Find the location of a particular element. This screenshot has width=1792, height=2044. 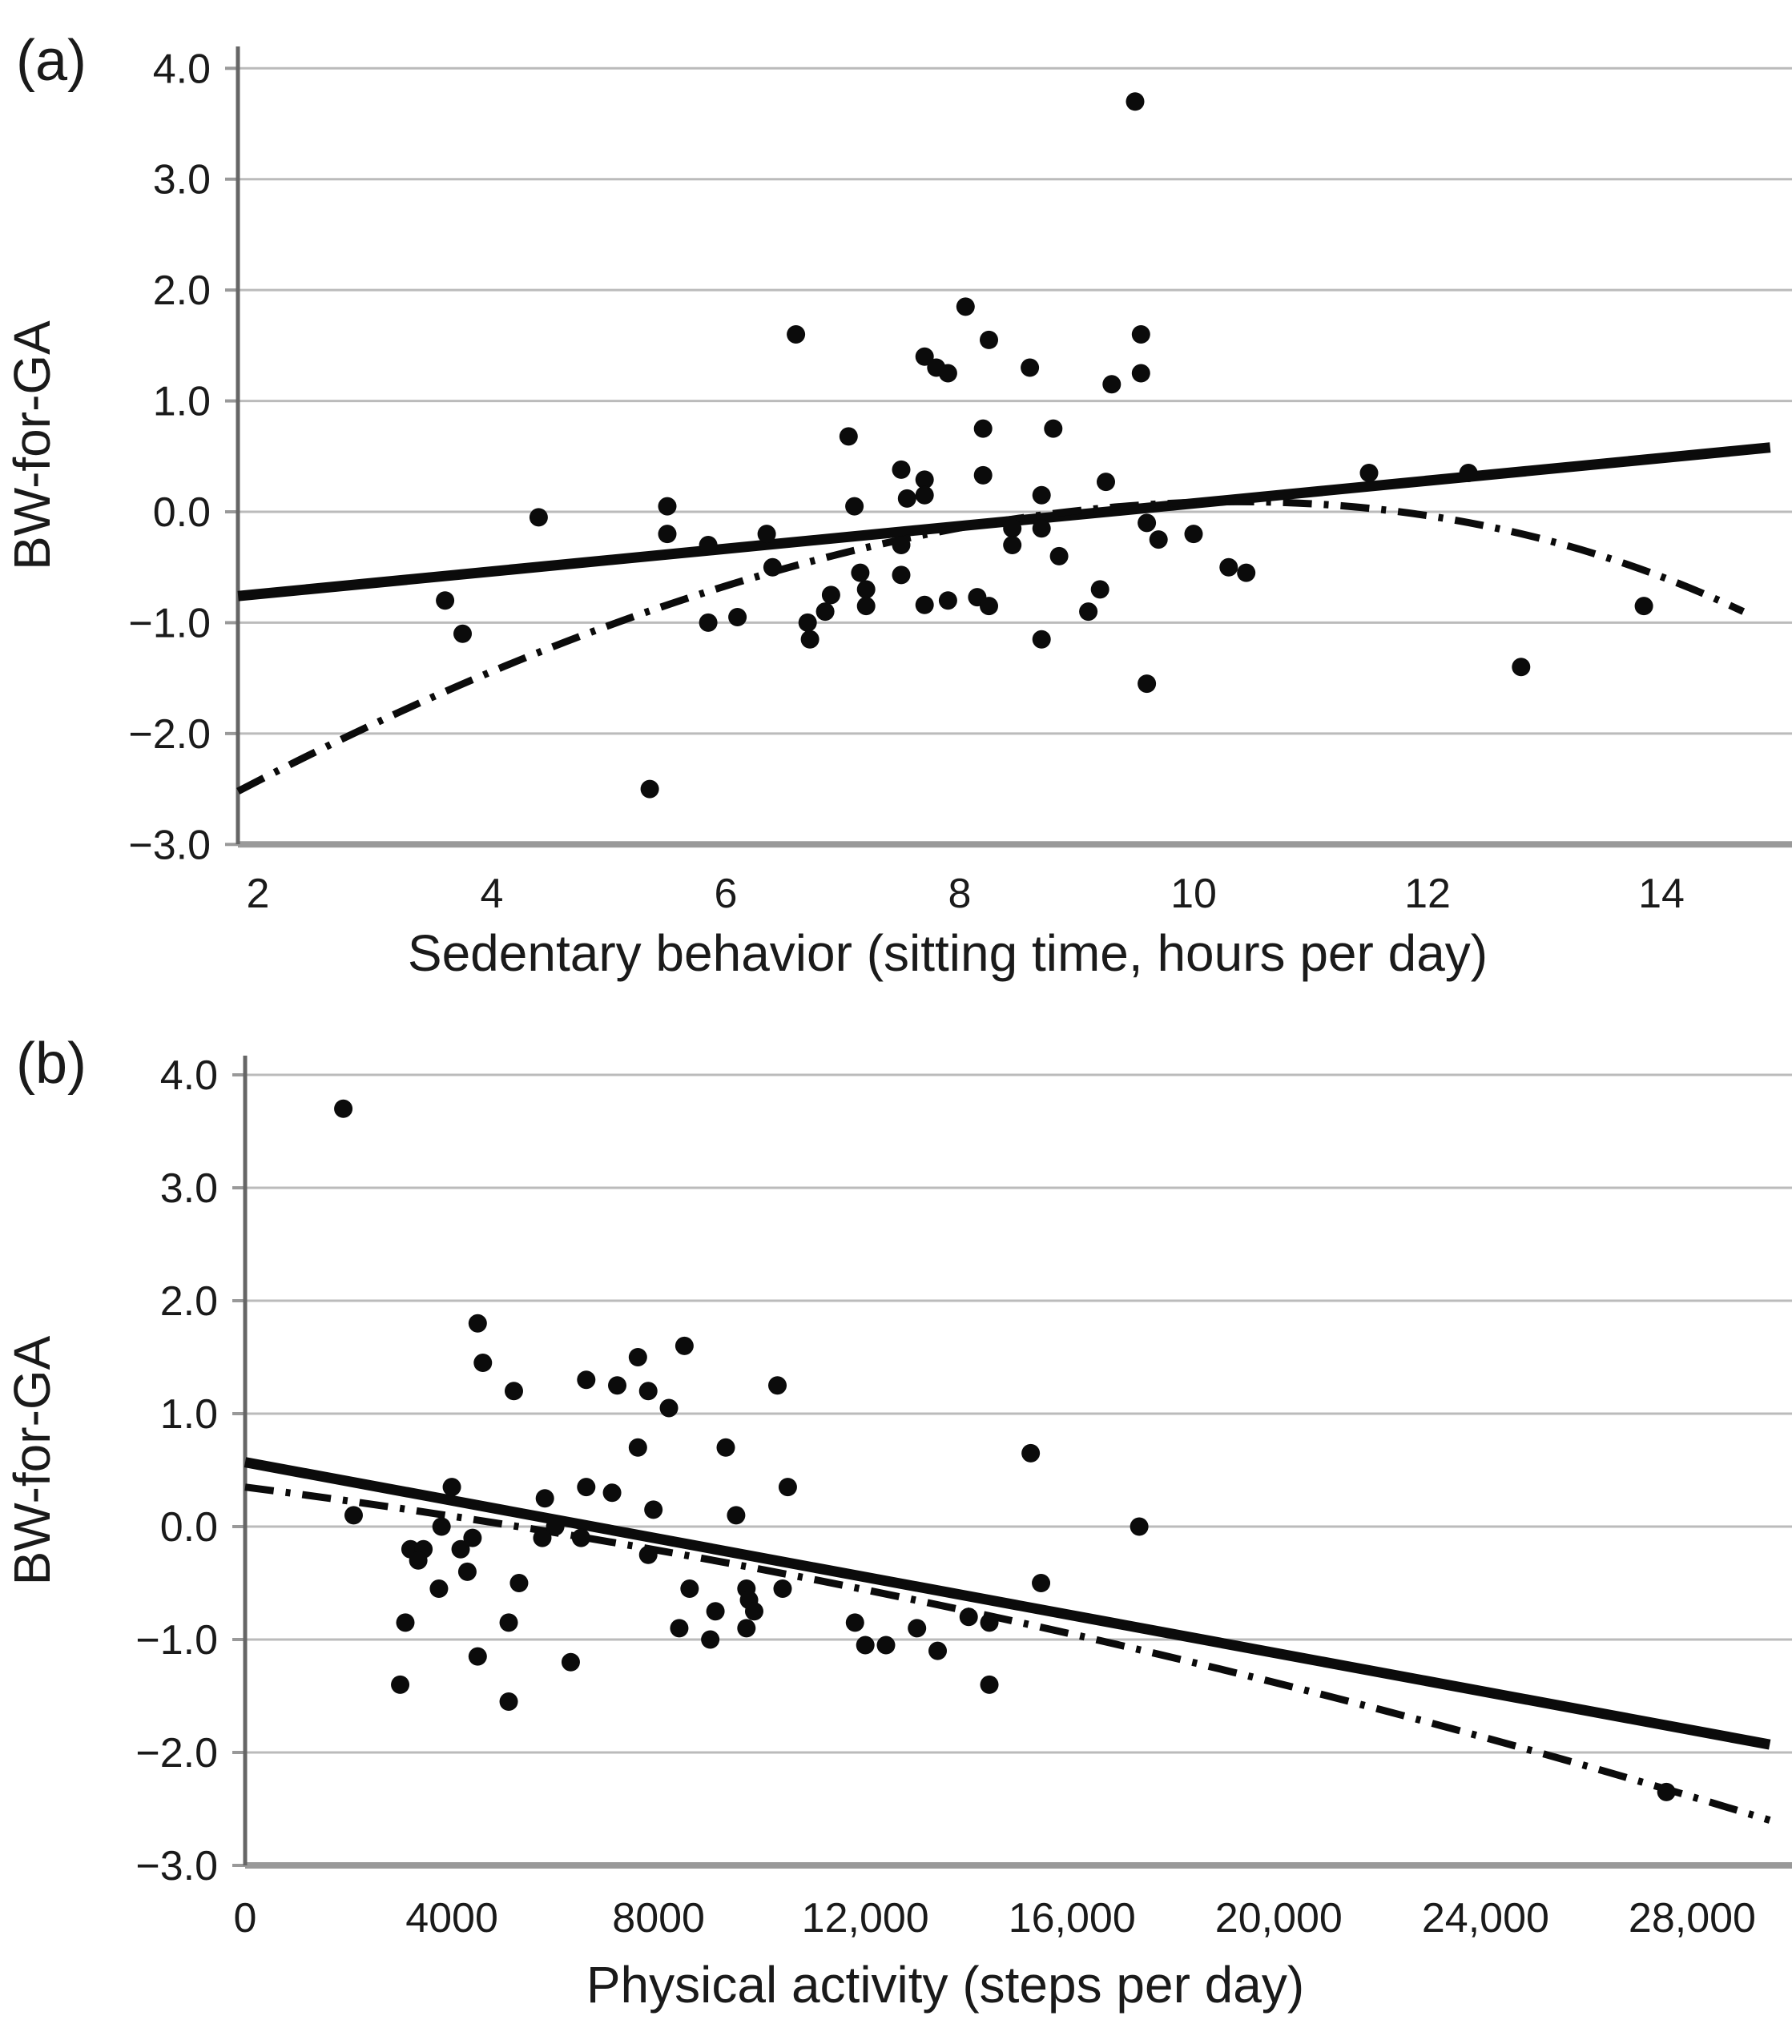

y-tick-label: −1.0 is located at coordinates (176, 1640).